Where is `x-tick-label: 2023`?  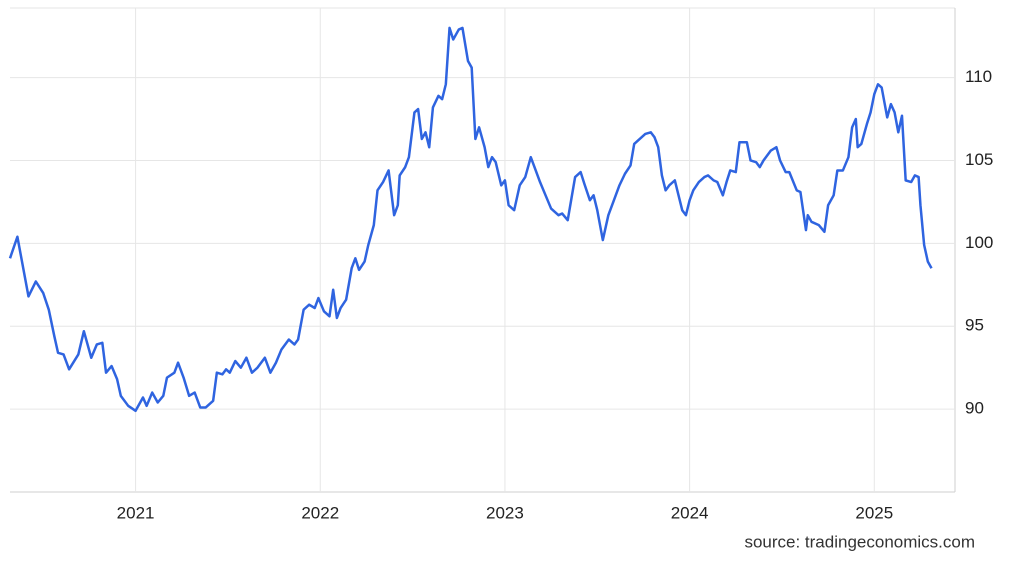 x-tick-label: 2023 is located at coordinates (505, 512).